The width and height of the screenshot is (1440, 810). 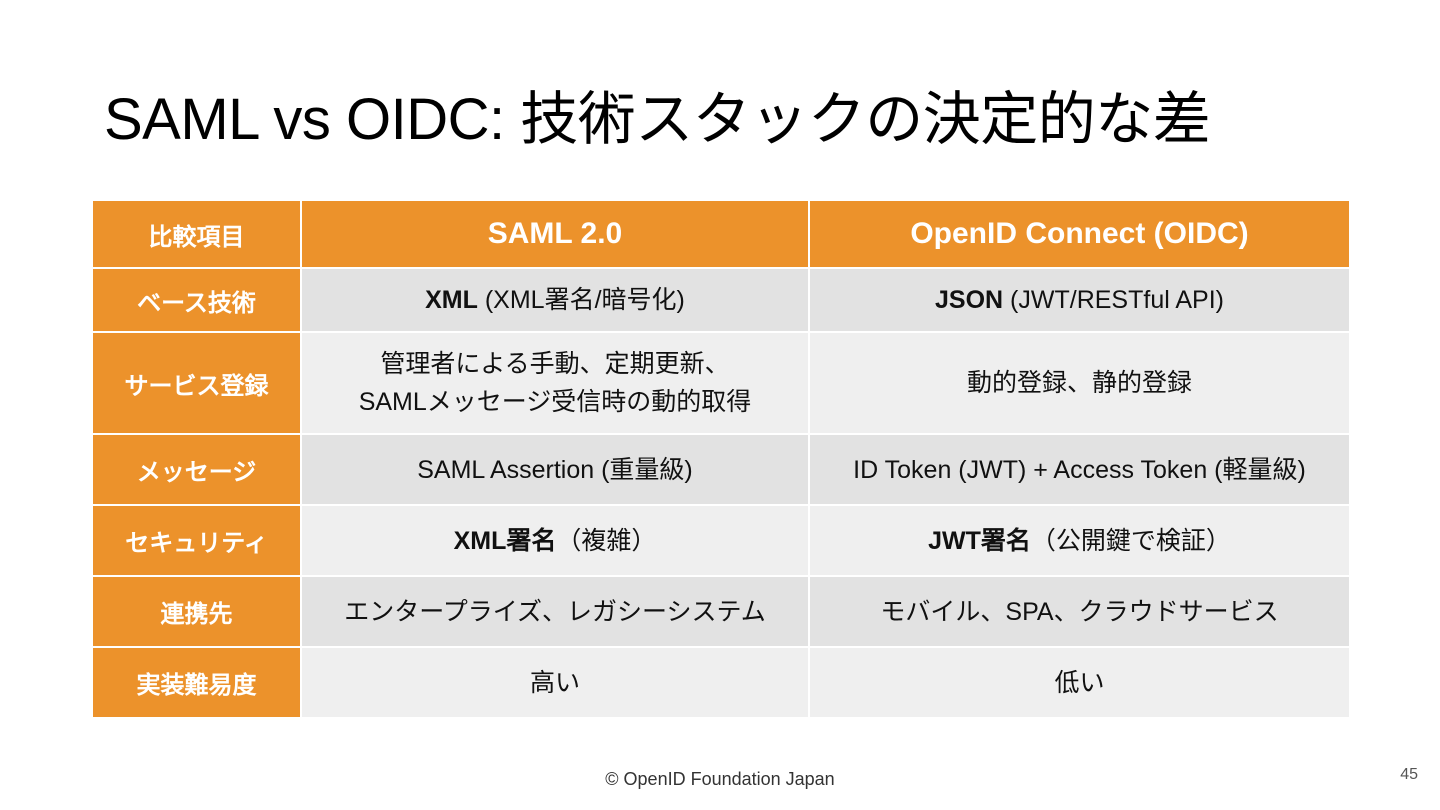 I want to click on saml-cell-line2: SAMLメッセージ受信時の動的取得, so click(x=555, y=402).